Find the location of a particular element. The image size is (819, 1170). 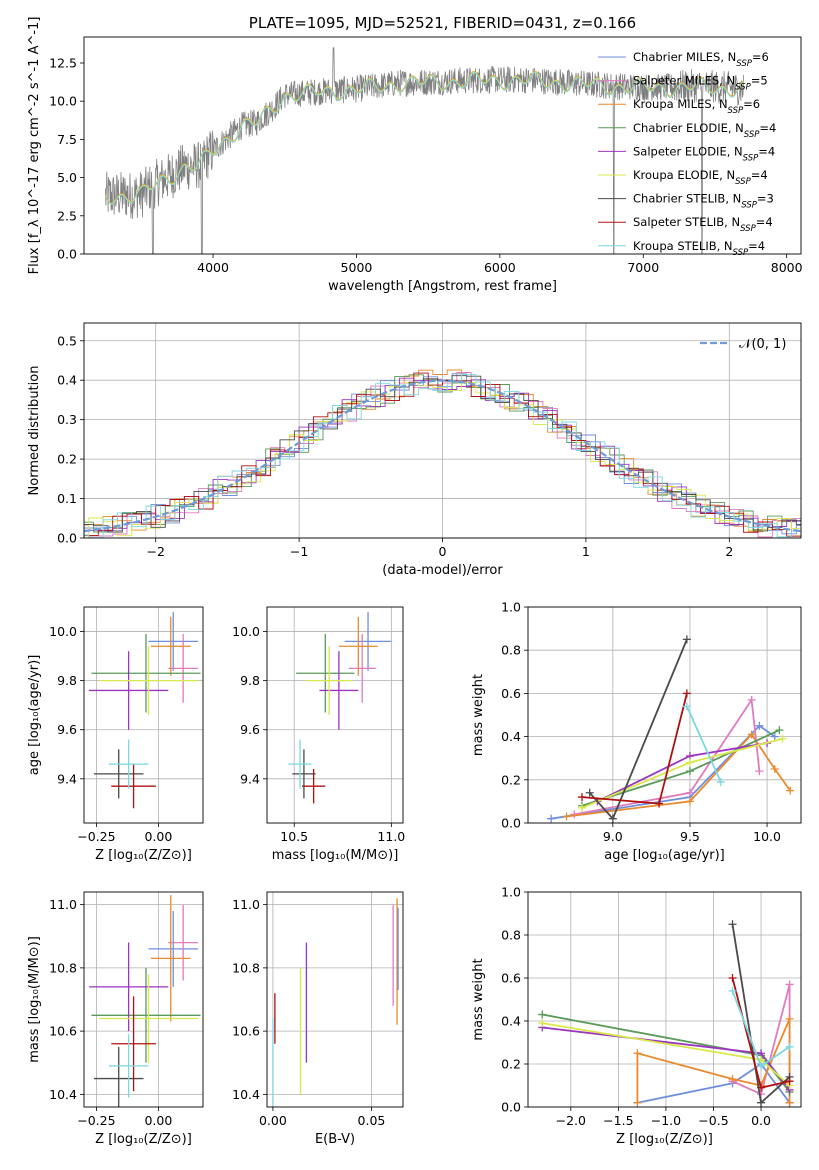

x-axis-label: wavelength [Angstrom, rest frame] is located at coordinates (442, 286).